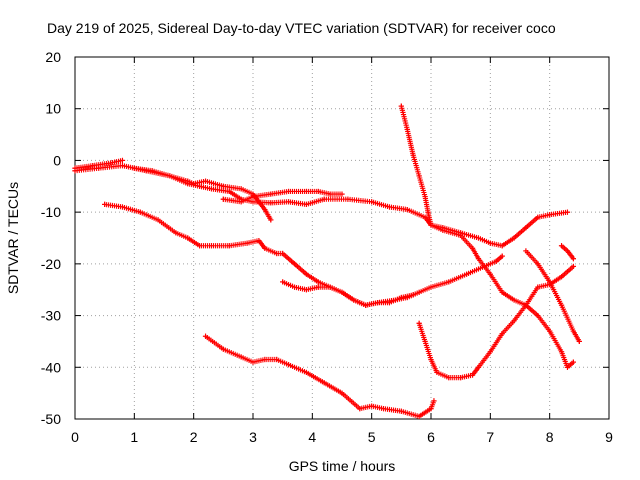  Describe the element at coordinates (57, 160) in the screenshot. I see `y-tick-label: 0` at that location.